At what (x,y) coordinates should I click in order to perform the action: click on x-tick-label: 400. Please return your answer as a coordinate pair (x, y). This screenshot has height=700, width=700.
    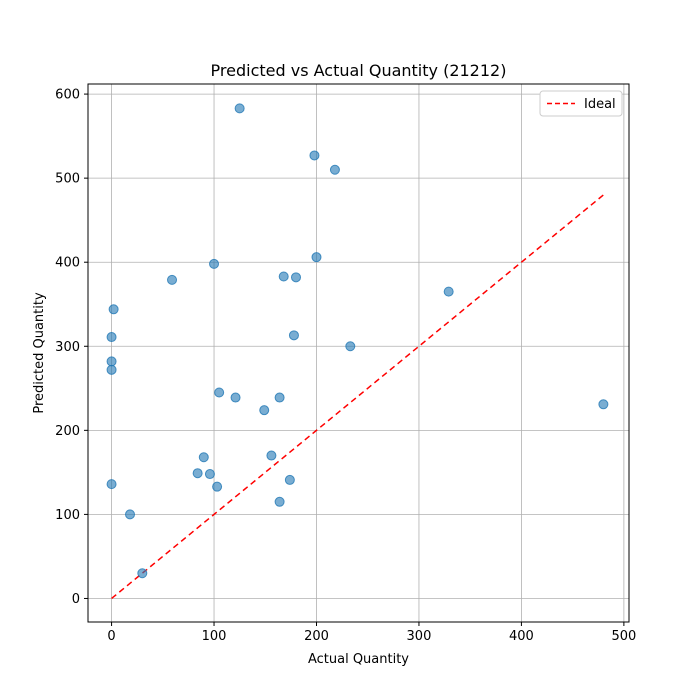
    Looking at the image, I should click on (521, 636).